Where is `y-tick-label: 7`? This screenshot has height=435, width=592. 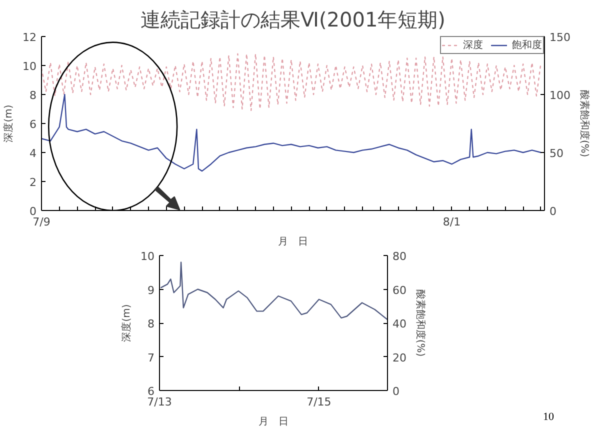 y-tick-label: 7 is located at coordinates (151, 357).